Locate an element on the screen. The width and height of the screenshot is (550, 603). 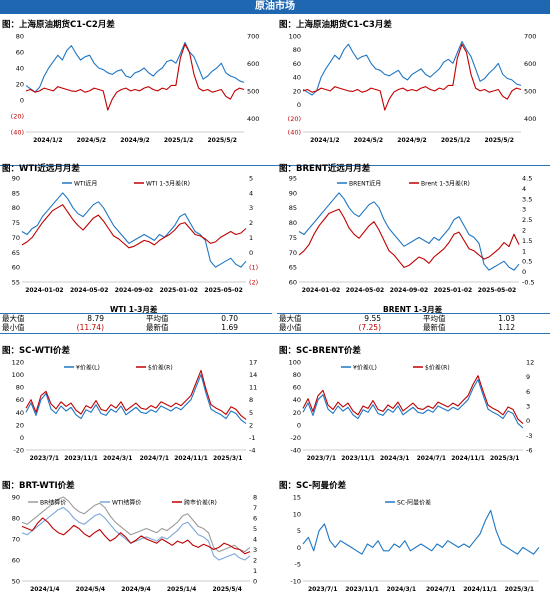
brent-stats-title: BRENT 1-3月差 is located at coordinates (413, 309).